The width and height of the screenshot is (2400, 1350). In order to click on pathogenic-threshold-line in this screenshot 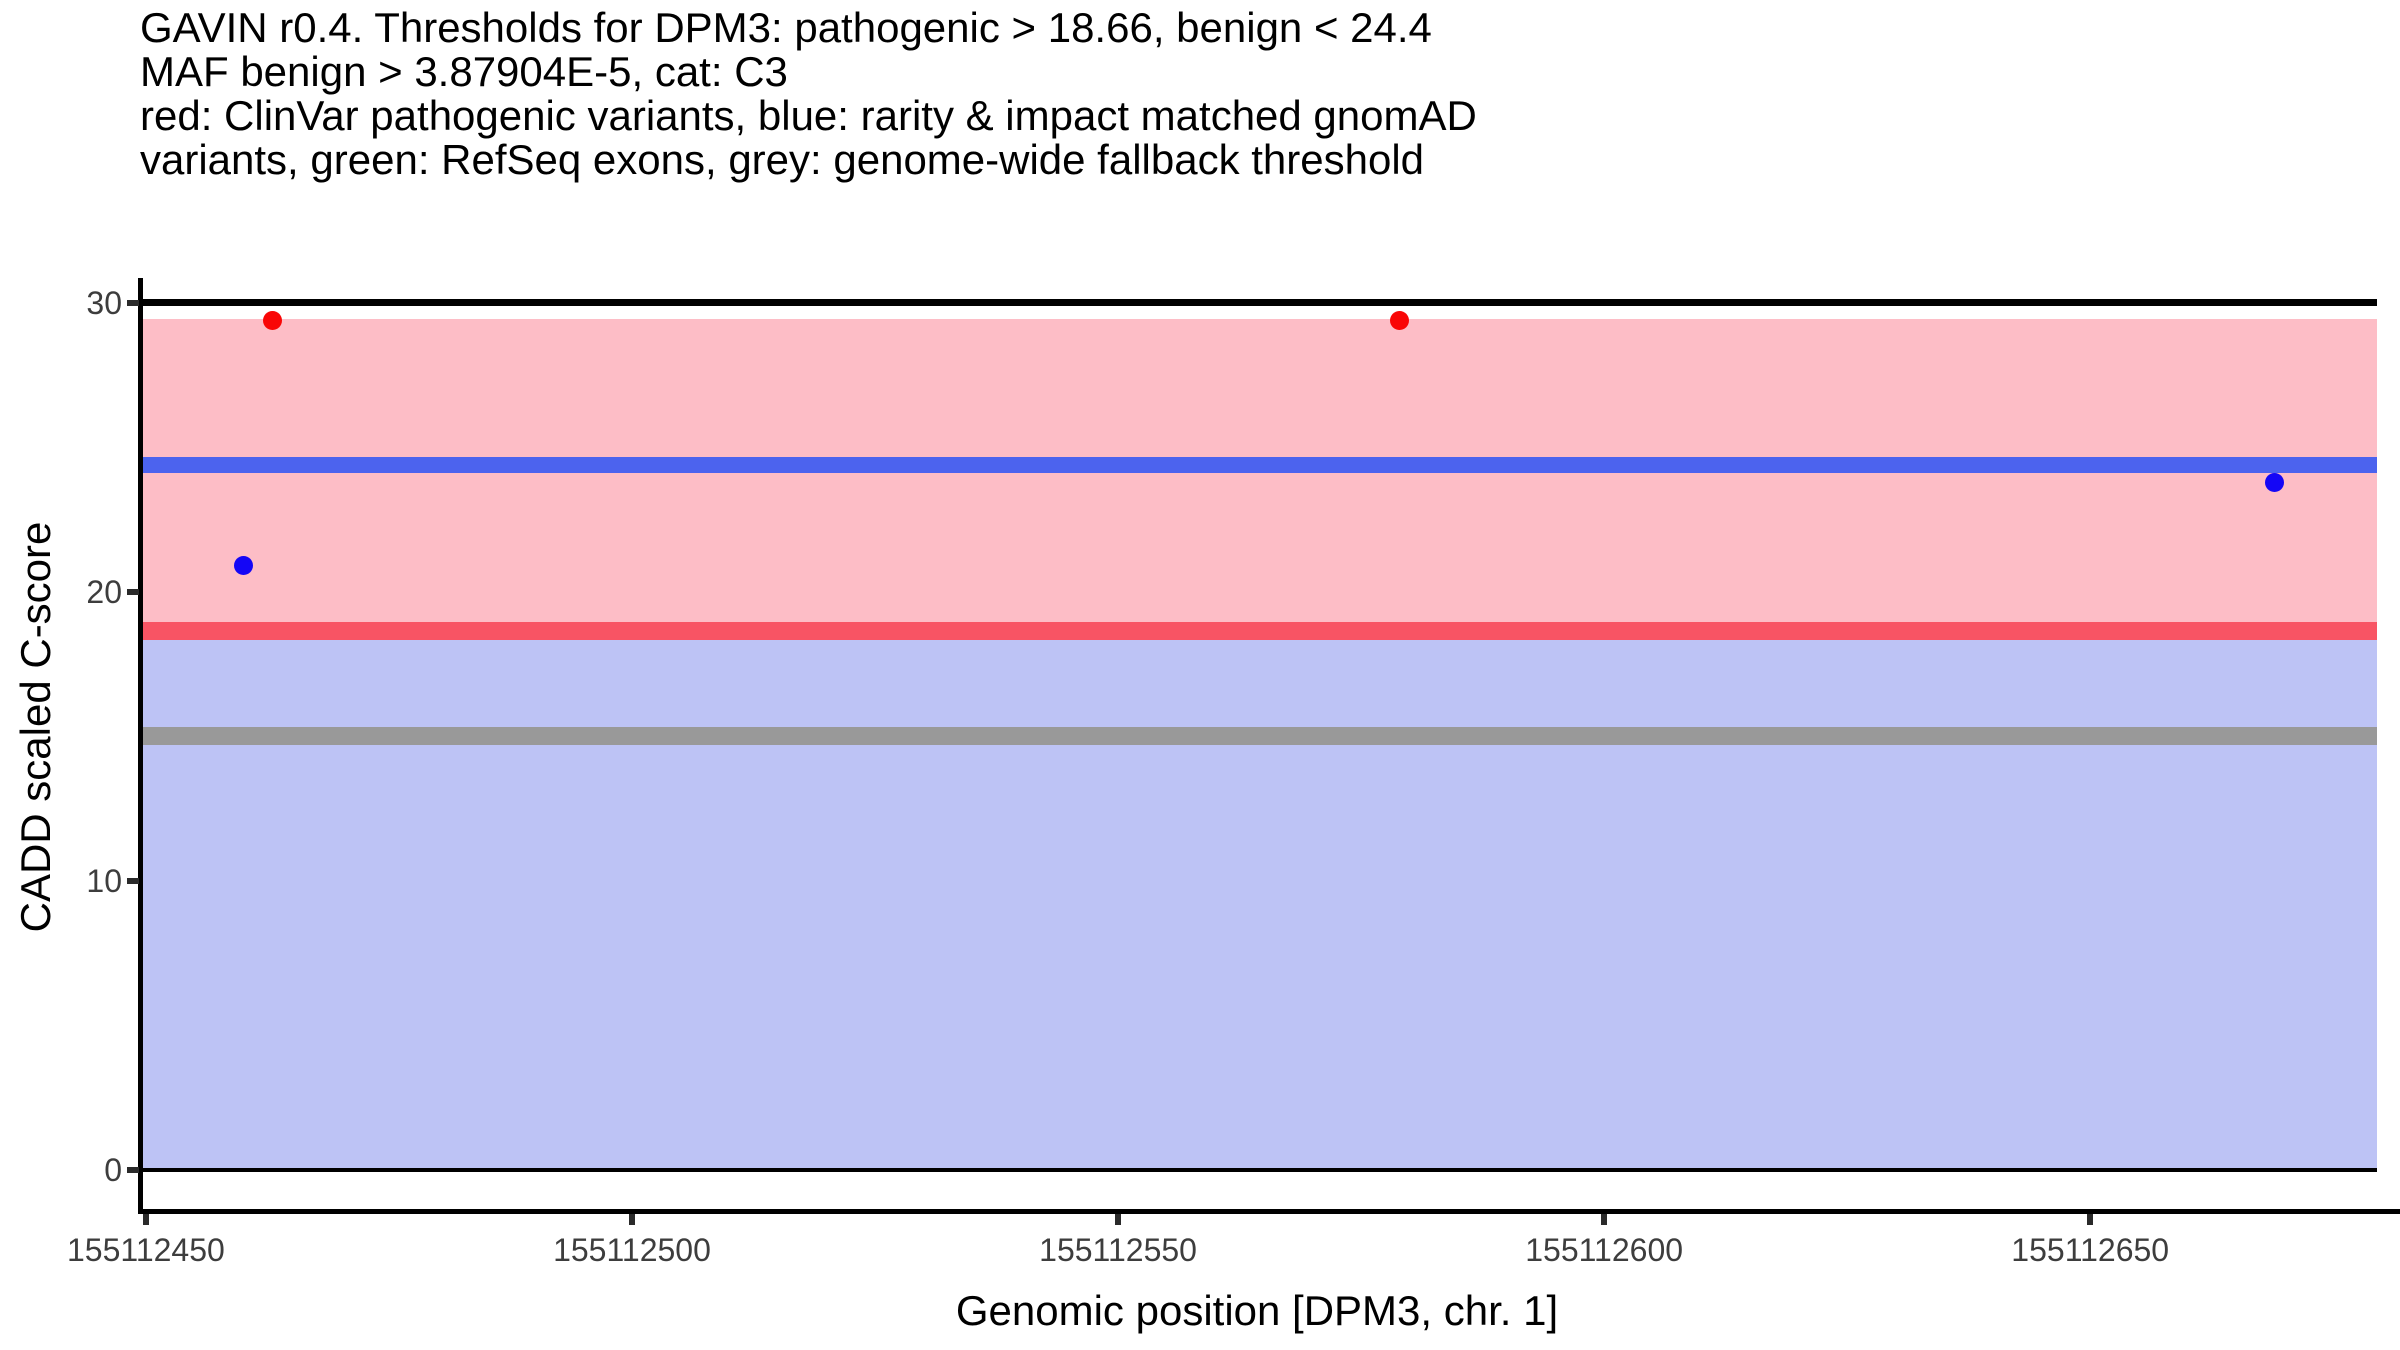, I will do `click(1260, 630)`.